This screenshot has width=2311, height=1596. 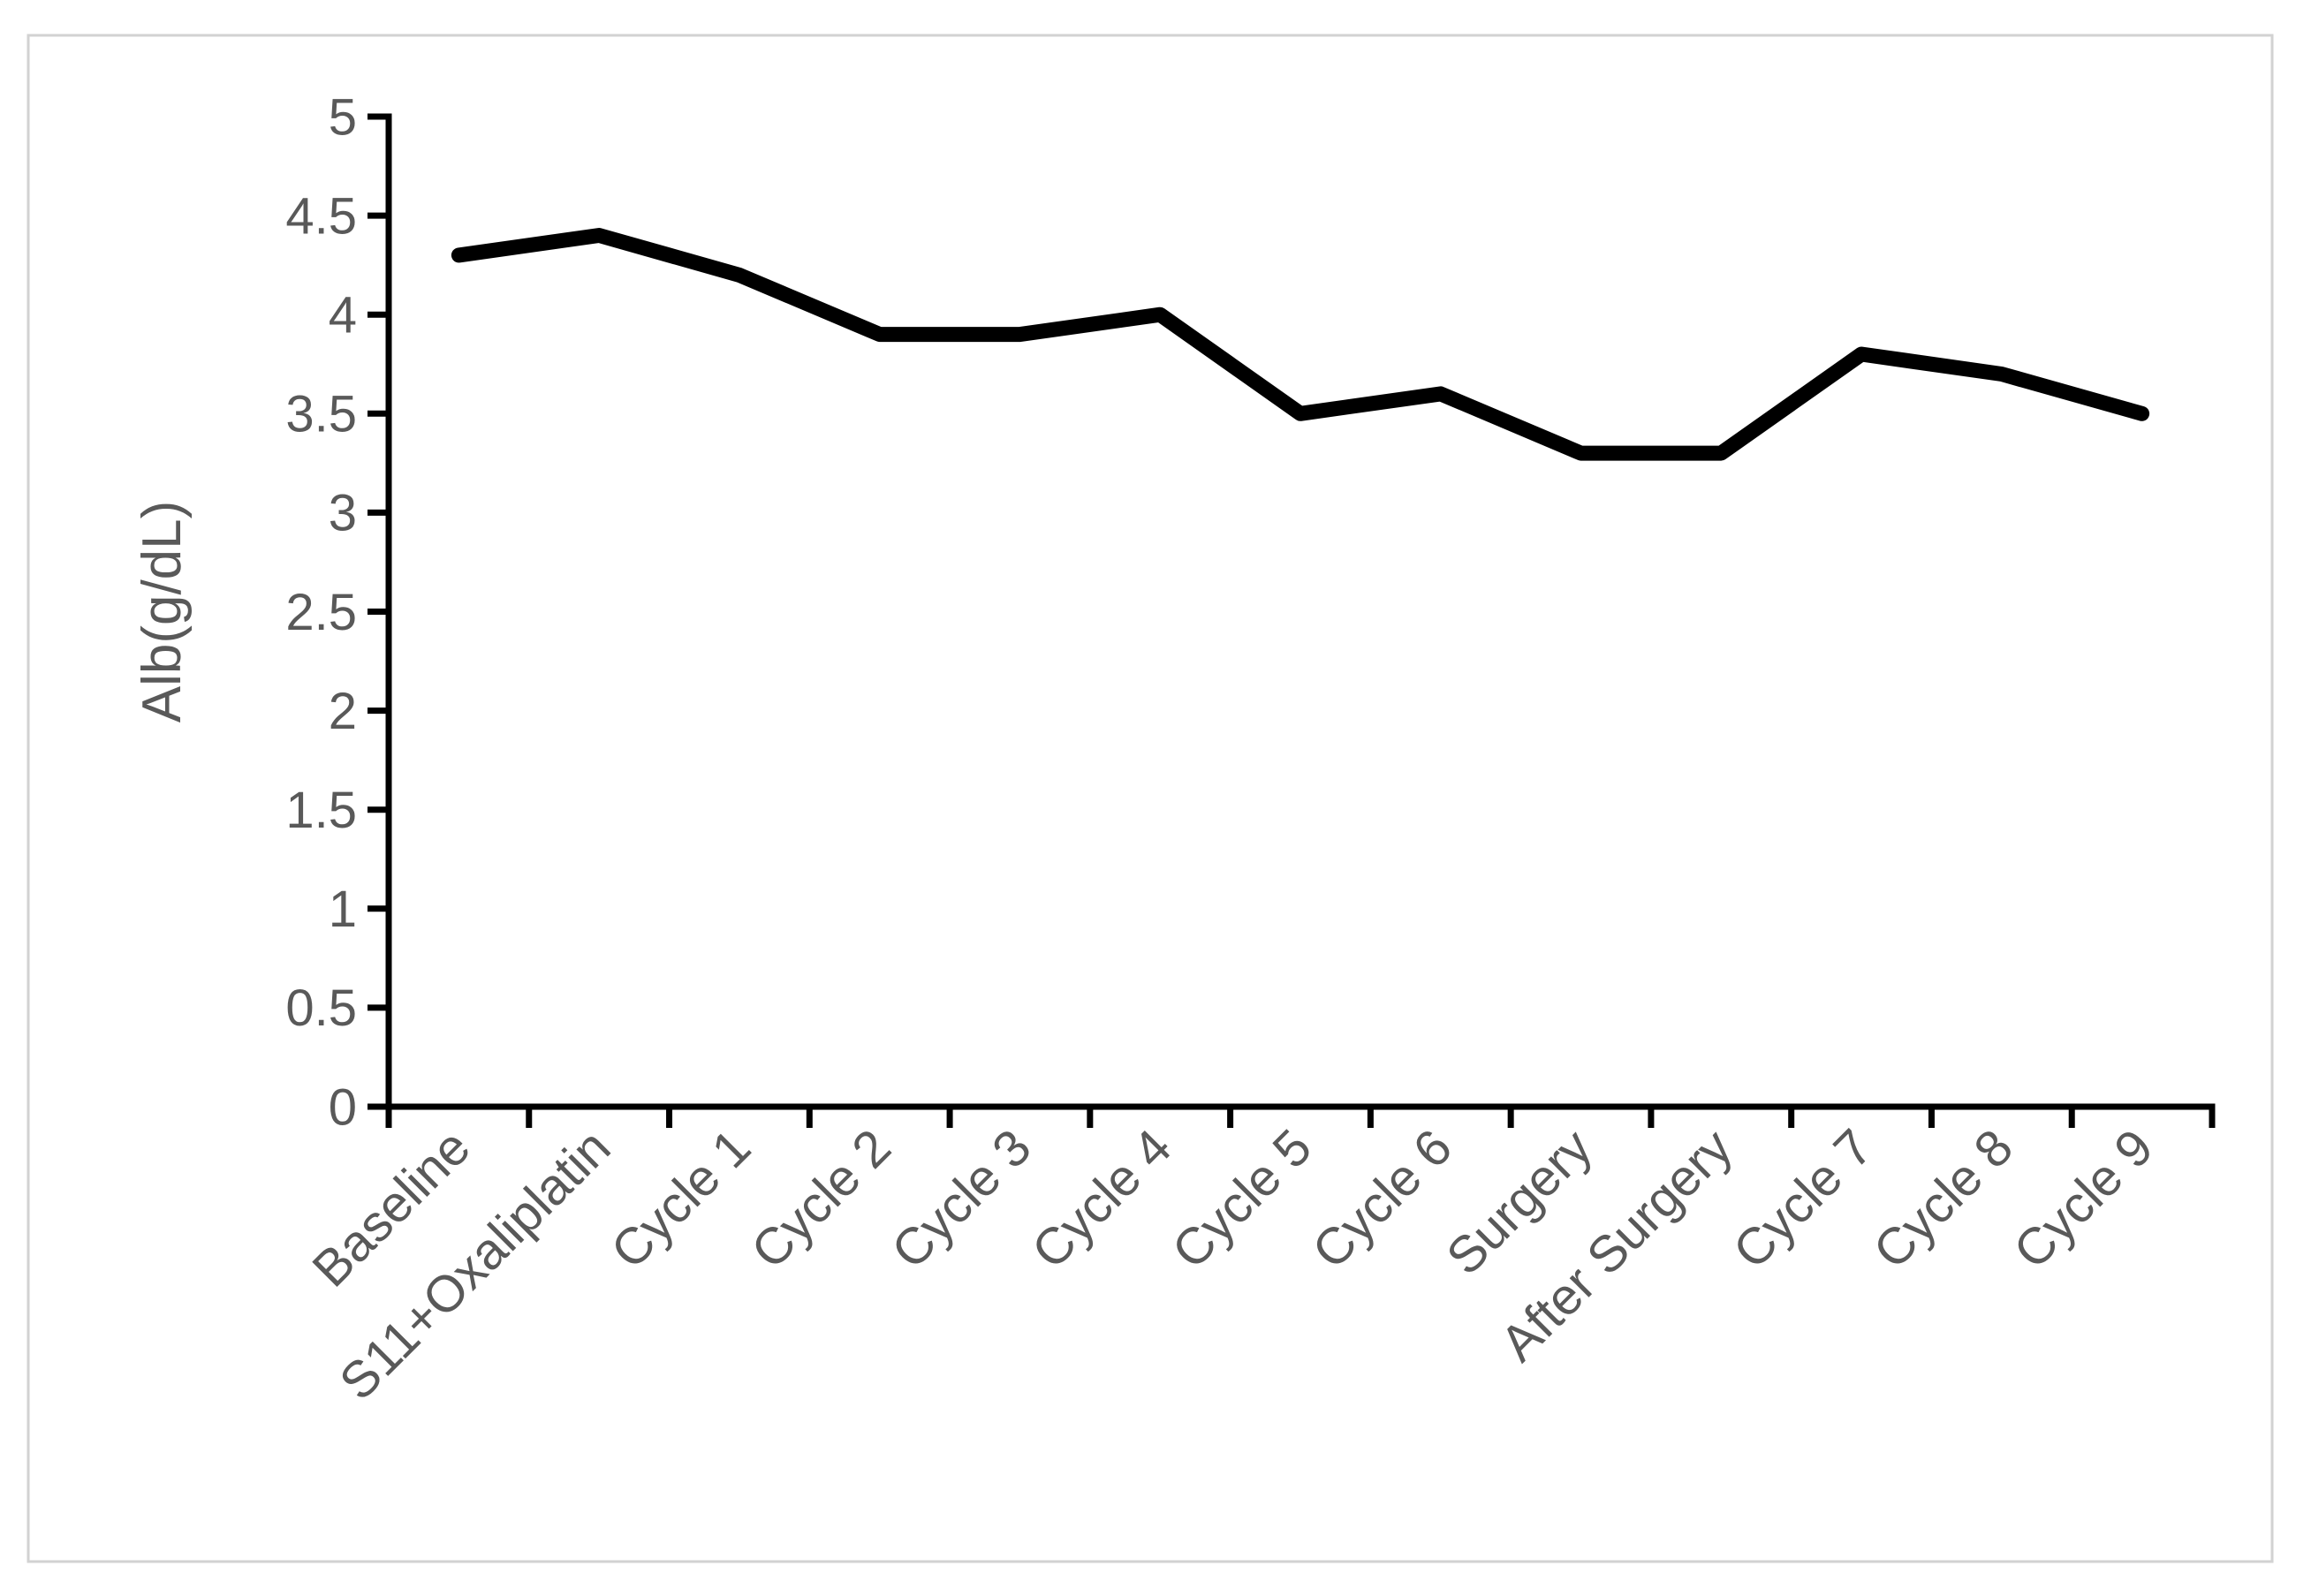 I want to click on y-axis-tick-label: 0, so click(x=343, y=1107).